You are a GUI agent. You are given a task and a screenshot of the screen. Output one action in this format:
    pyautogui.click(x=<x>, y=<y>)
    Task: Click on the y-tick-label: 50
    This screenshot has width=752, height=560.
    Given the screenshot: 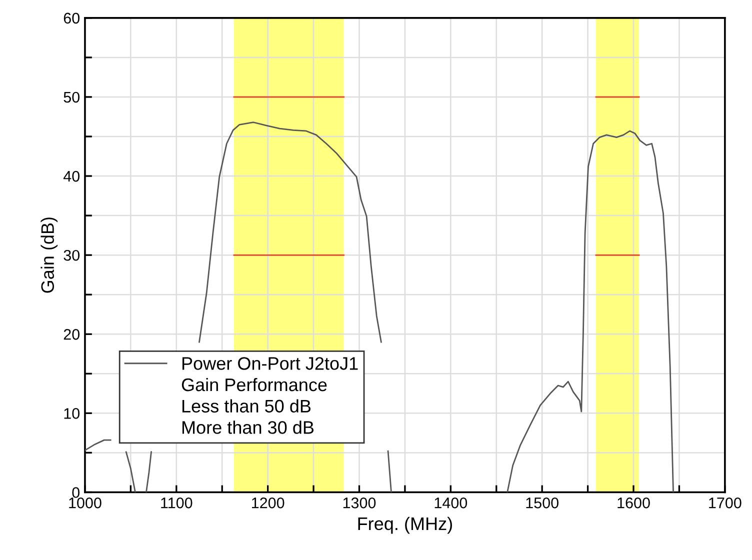 What is the action you would take?
    pyautogui.click(x=72, y=97)
    